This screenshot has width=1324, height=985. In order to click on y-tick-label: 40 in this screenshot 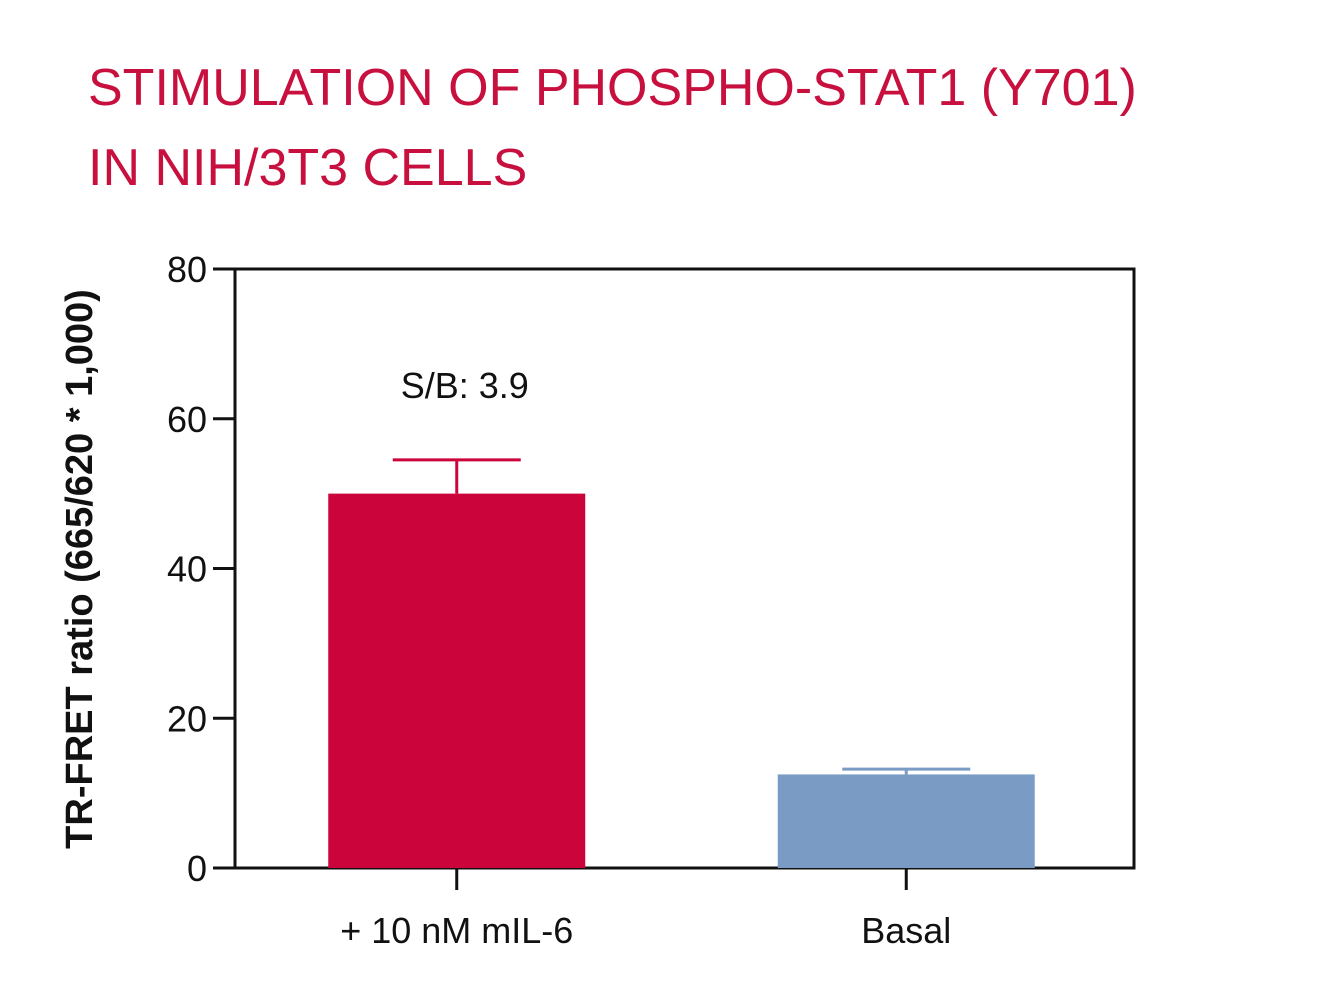, I will do `click(187, 569)`.